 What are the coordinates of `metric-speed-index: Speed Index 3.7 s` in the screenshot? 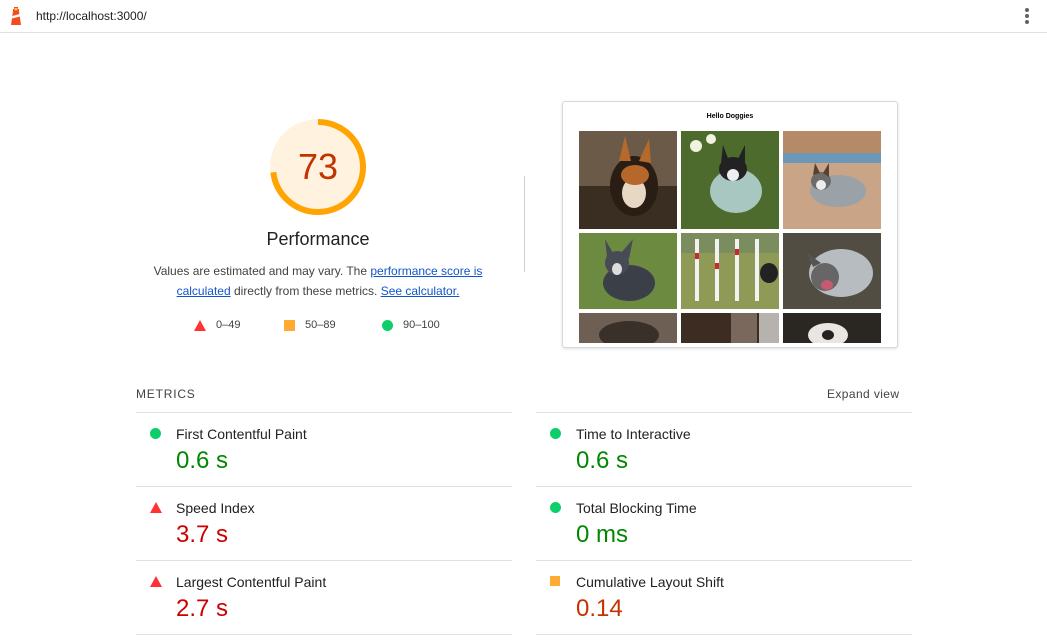 It's located at (324, 524).